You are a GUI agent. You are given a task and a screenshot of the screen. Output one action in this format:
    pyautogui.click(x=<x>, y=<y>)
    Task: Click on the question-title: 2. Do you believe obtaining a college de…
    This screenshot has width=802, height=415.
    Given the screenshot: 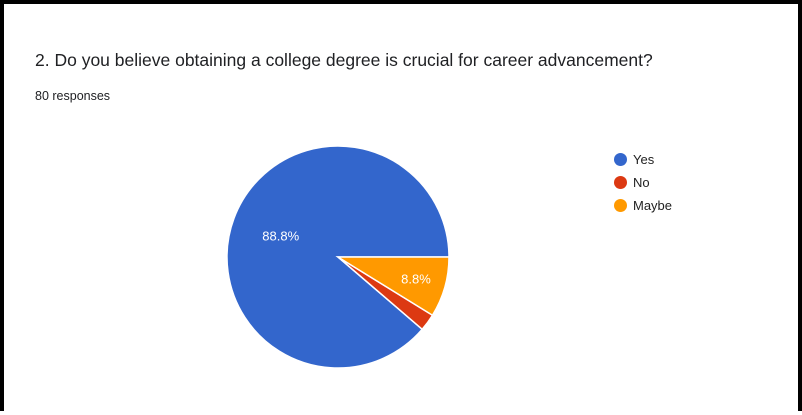 What is the action you would take?
    pyautogui.click(x=344, y=60)
    